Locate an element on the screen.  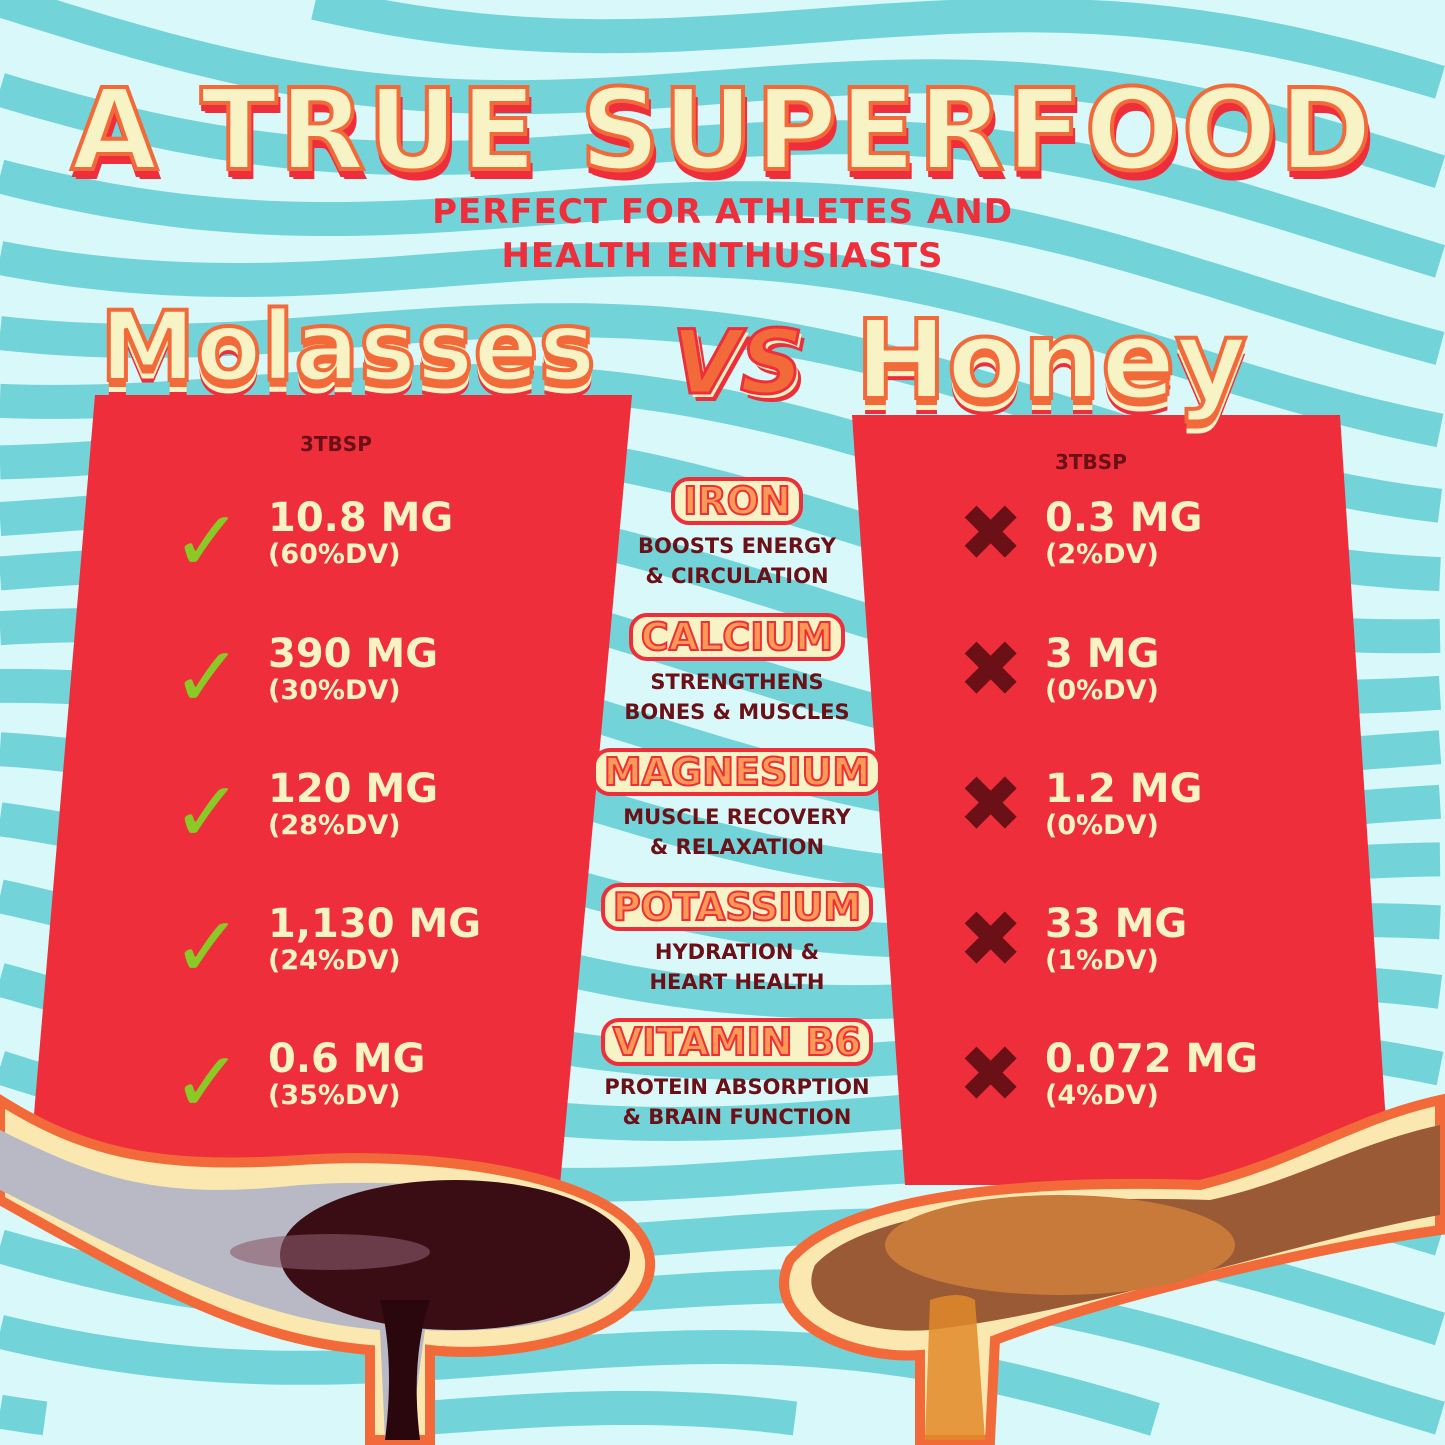
molasses-heading: Molasses is located at coordinates (348, 347).